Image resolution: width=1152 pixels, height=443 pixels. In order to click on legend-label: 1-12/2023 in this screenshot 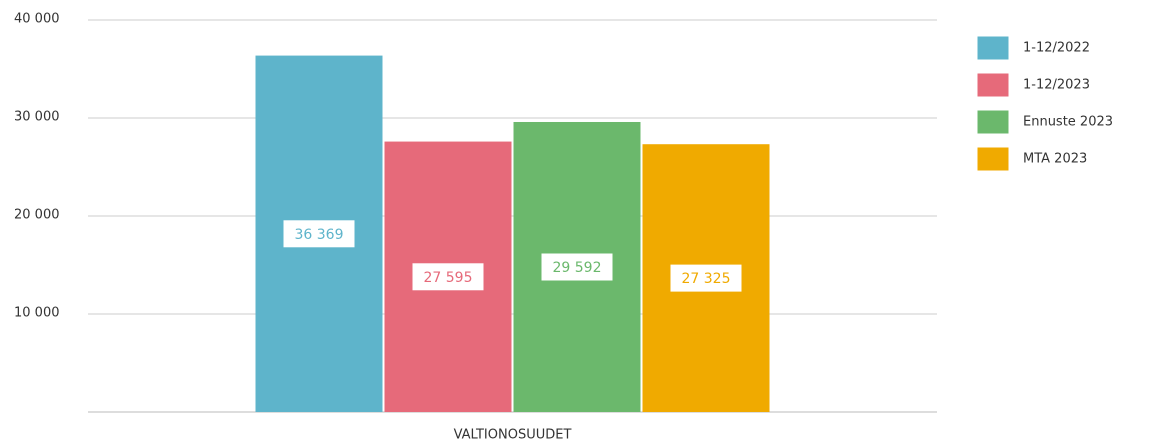, I will do `click(1056, 85)`.